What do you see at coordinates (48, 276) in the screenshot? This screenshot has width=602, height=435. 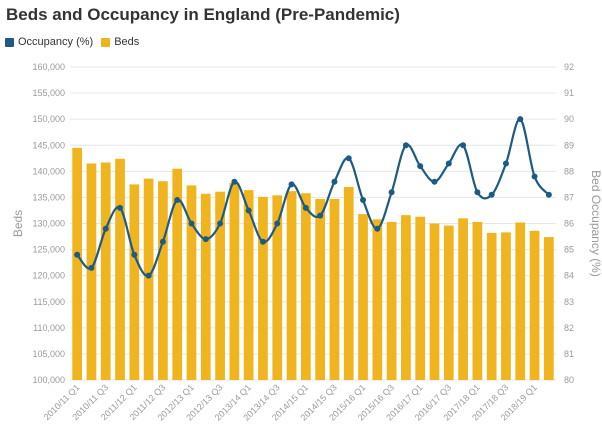 I see `left-axis-tick-label: 120,000` at bounding box center [48, 276].